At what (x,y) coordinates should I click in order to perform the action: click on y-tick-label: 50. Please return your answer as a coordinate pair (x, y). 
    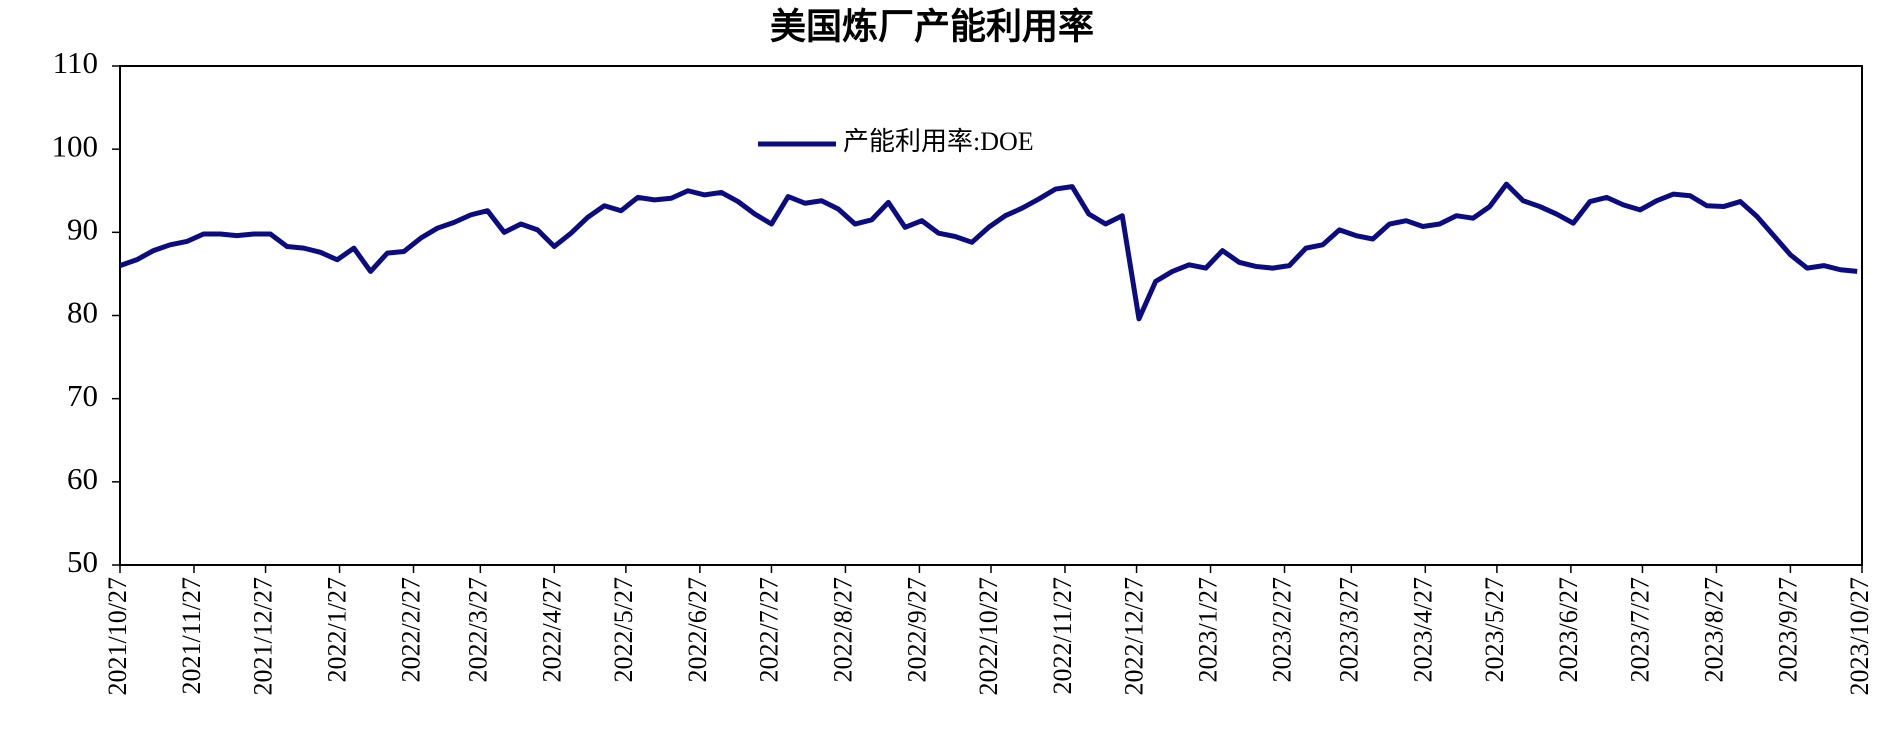
    Looking at the image, I should click on (82, 561).